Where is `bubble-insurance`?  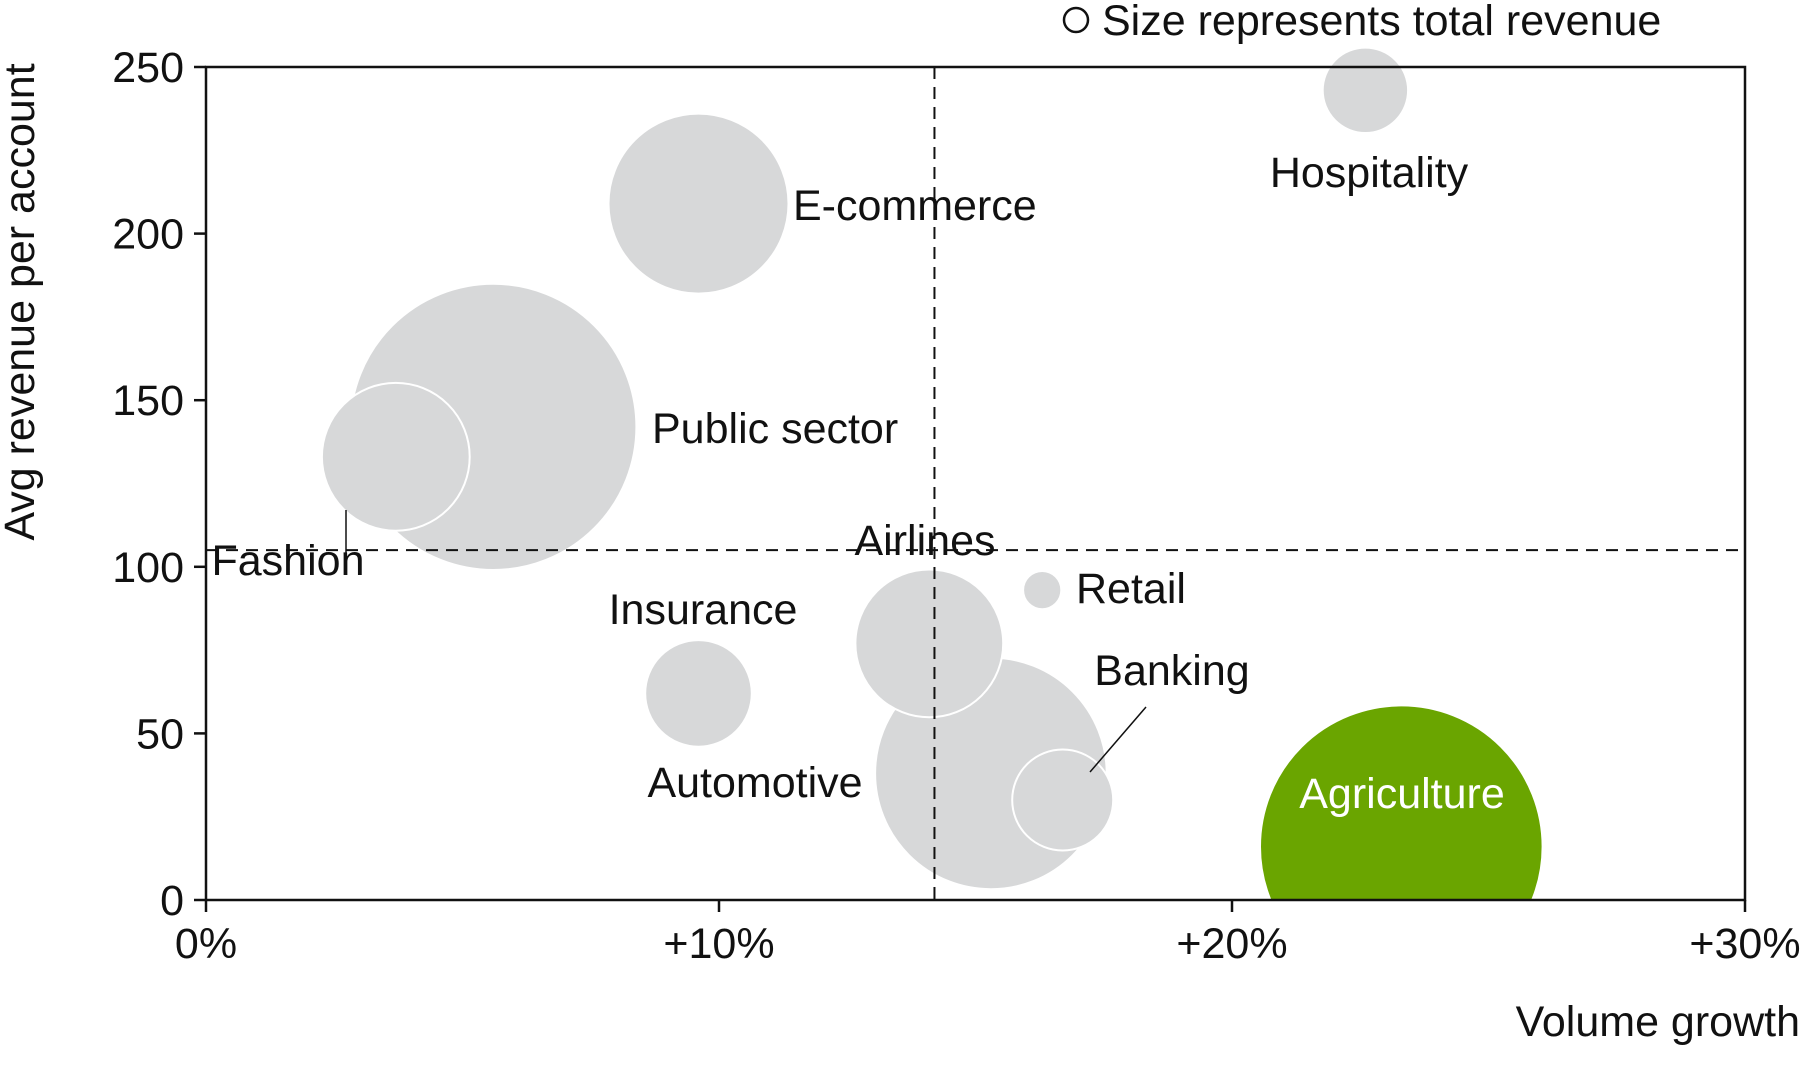 bubble-insurance is located at coordinates (698, 693).